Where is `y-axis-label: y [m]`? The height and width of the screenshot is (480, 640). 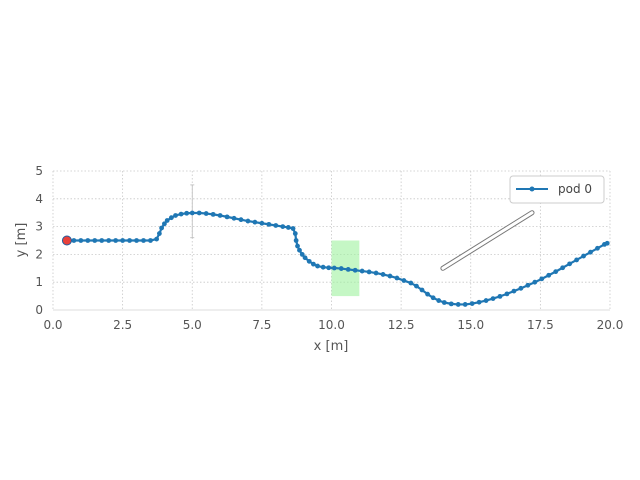 y-axis-label: y [m] is located at coordinates (21, 240).